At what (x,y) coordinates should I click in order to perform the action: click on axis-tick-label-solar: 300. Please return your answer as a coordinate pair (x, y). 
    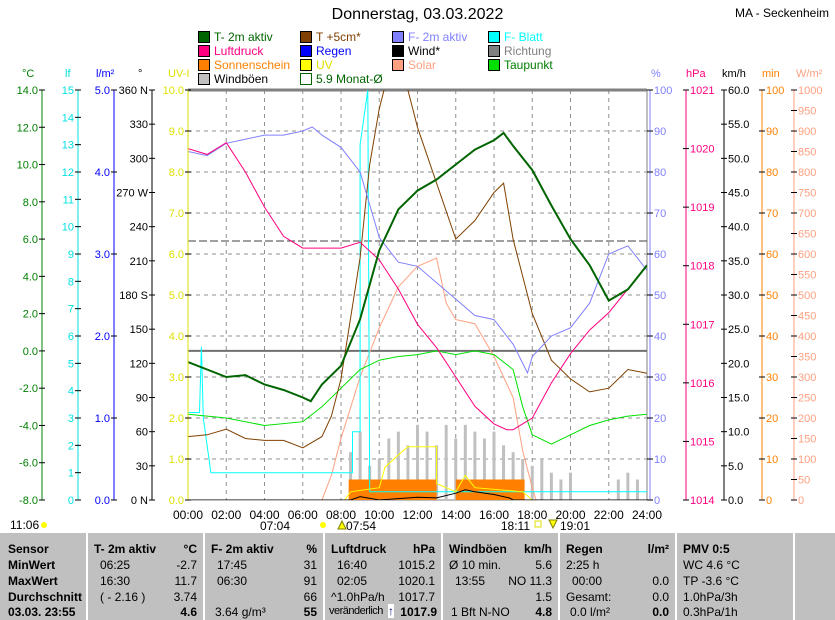
    Looking at the image, I should click on (807, 378).